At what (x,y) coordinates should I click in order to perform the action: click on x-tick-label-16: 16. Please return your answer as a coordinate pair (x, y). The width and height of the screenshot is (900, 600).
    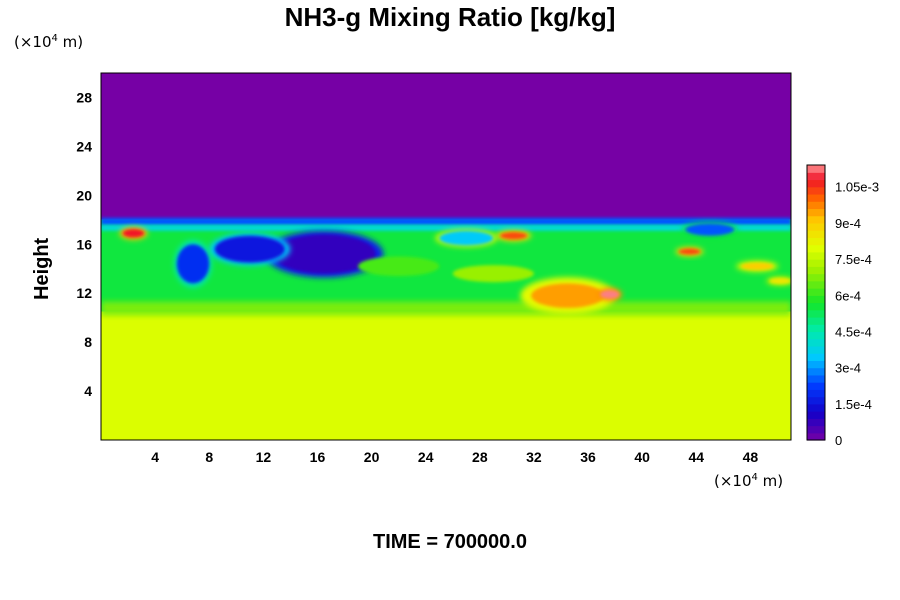
    Looking at the image, I should click on (318, 457).